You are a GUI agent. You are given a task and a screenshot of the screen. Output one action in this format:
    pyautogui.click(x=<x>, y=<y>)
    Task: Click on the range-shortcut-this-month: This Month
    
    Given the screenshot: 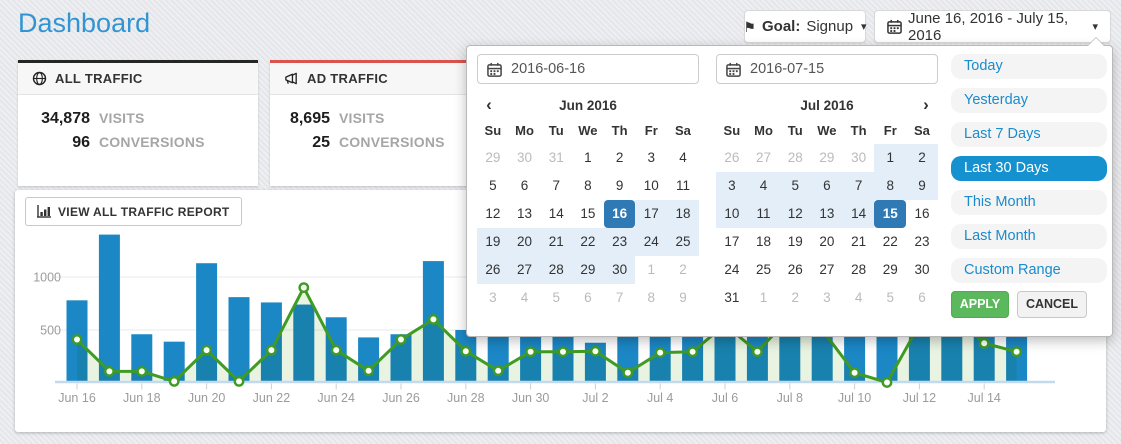 What is the action you would take?
    pyautogui.click(x=1029, y=202)
    